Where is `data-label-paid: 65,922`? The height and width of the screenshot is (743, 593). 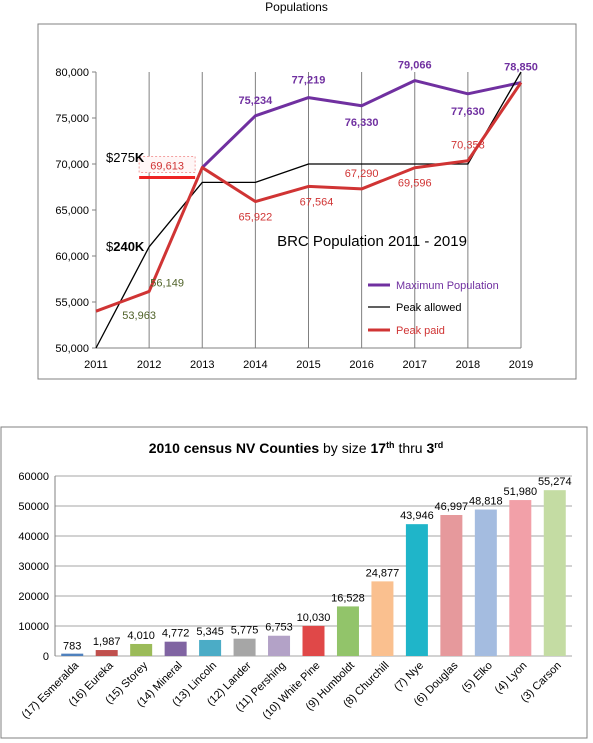 data-label-paid: 65,922 is located at coordinates (256, 218).